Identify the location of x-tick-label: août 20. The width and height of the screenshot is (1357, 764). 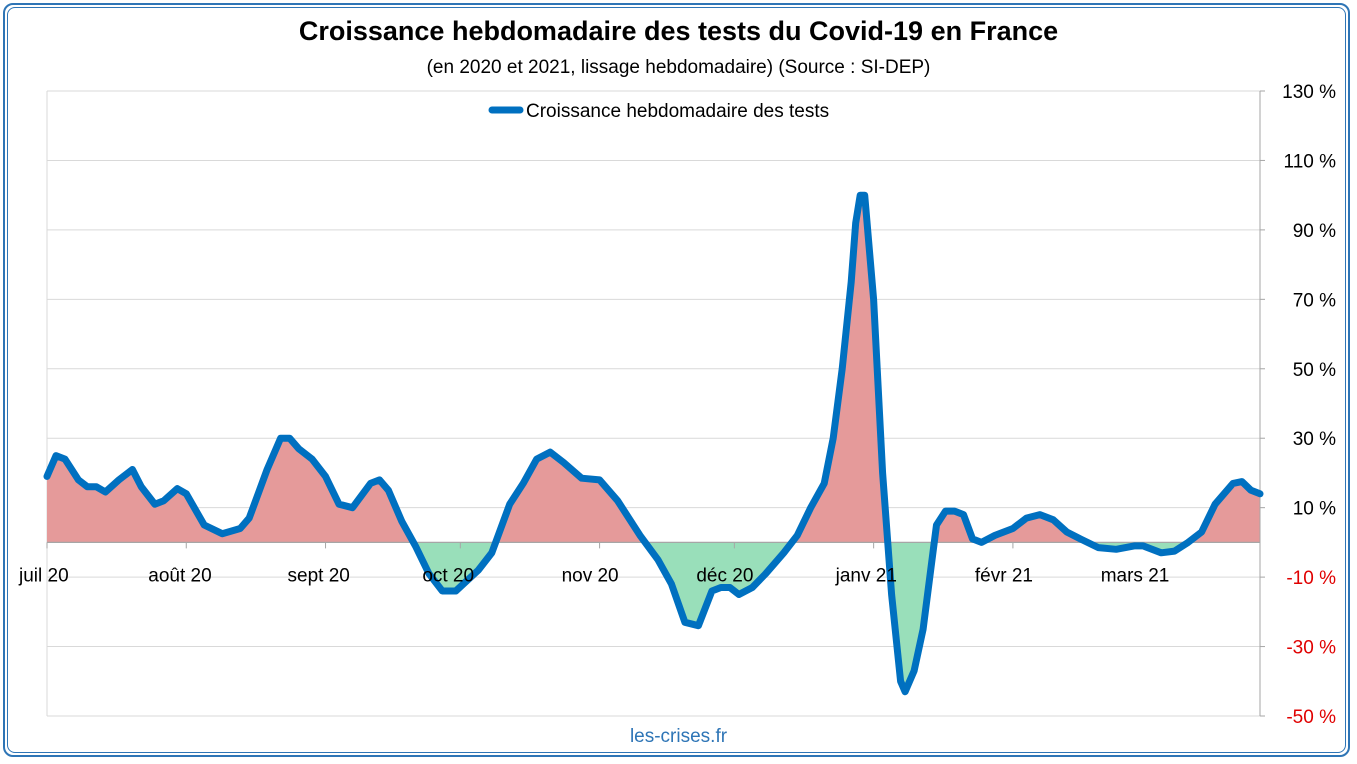
(179, 575).